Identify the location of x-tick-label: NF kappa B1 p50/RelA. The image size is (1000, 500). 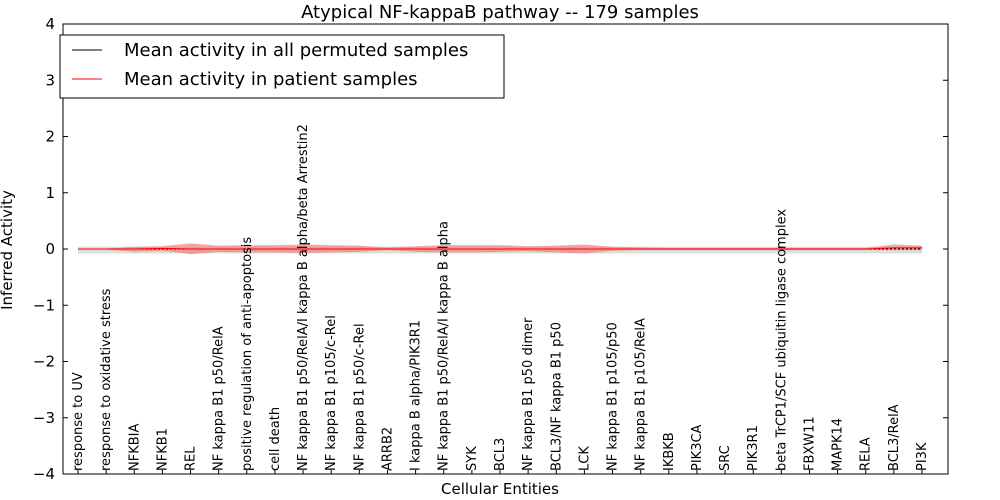
(219, 398).